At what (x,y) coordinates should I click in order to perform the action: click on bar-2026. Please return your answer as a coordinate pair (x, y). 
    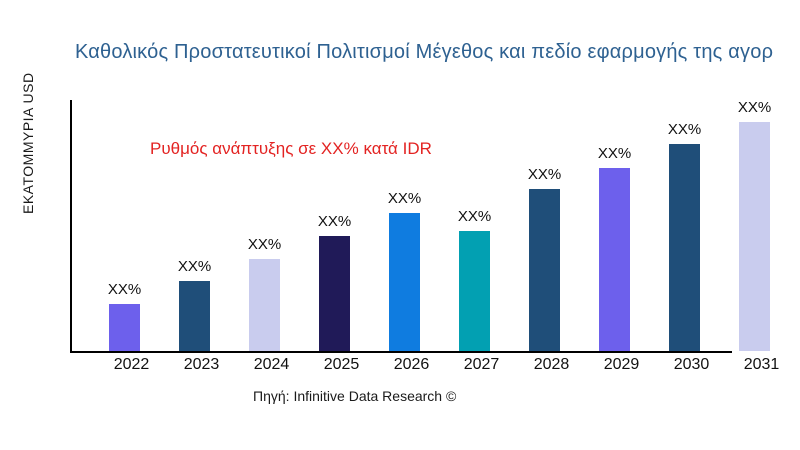
    Looking at the image, I should click on (404, 282).